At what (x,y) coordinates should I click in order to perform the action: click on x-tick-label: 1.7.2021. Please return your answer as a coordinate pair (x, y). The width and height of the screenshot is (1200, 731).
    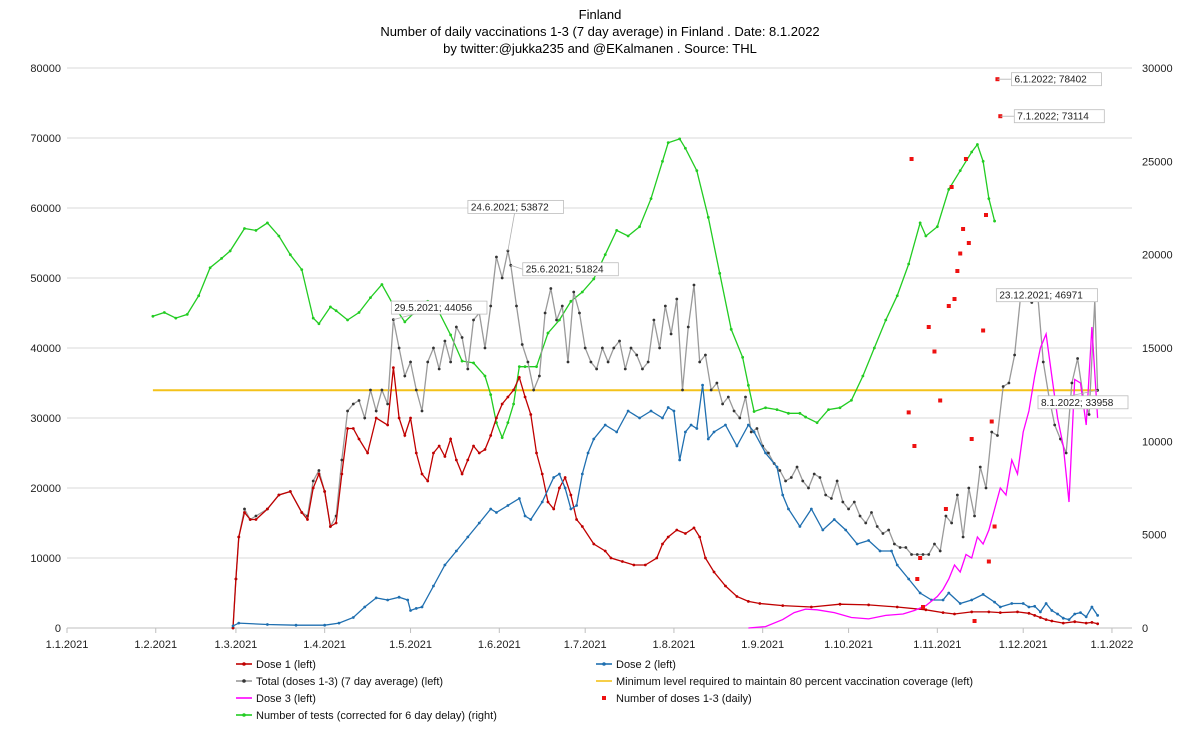
    Looking at the image, I should click on (585, 645).